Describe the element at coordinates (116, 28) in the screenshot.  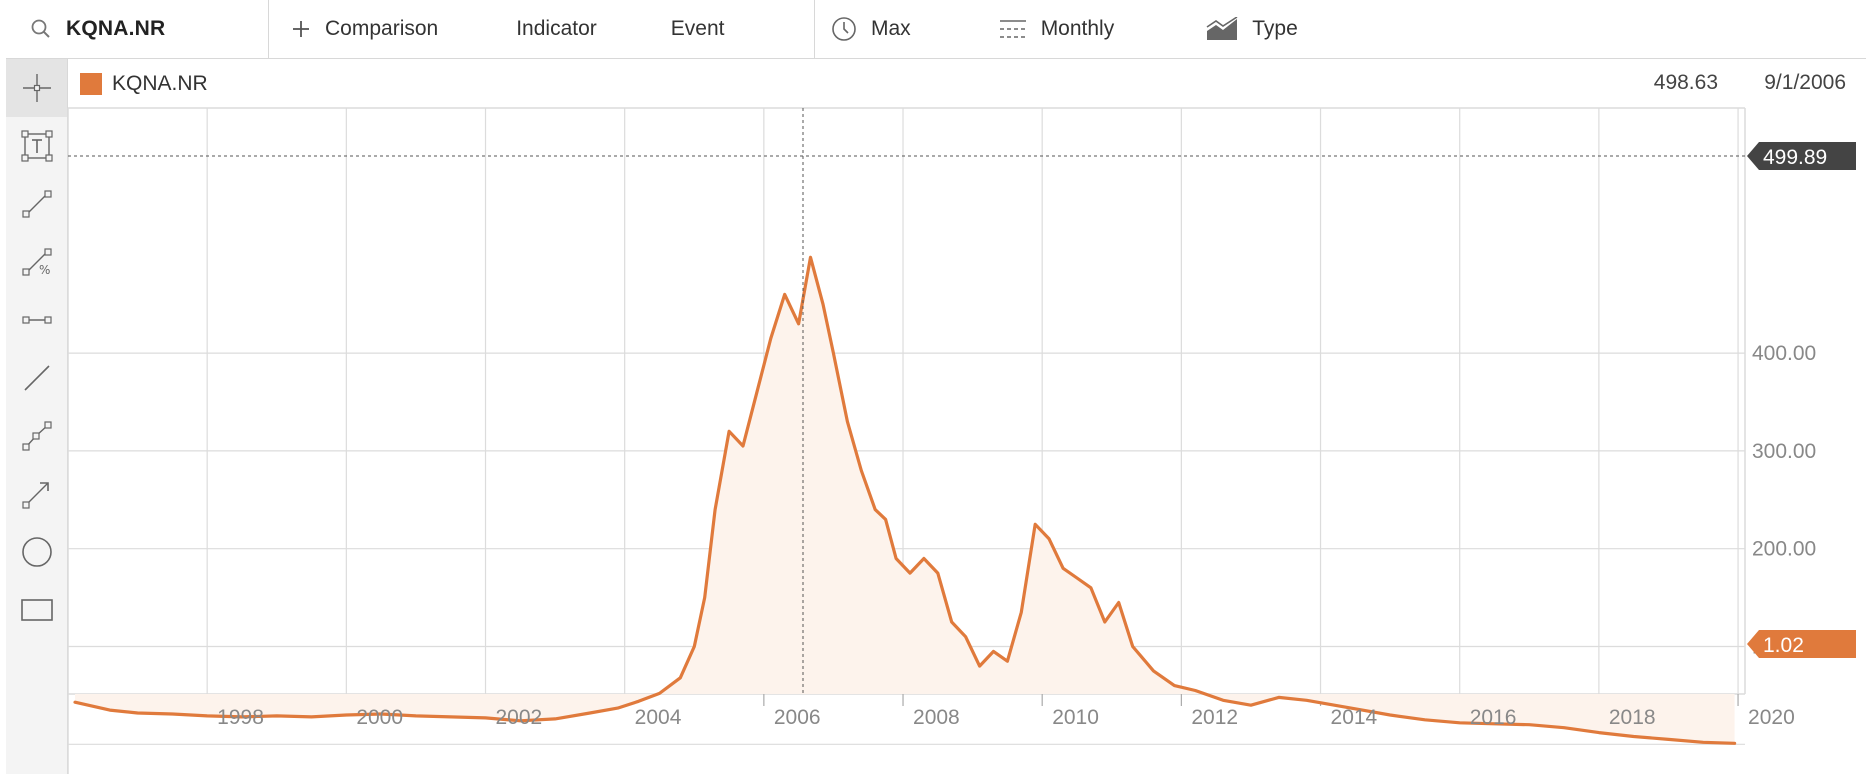
I see `search-input: KQNA.NR` at that location.